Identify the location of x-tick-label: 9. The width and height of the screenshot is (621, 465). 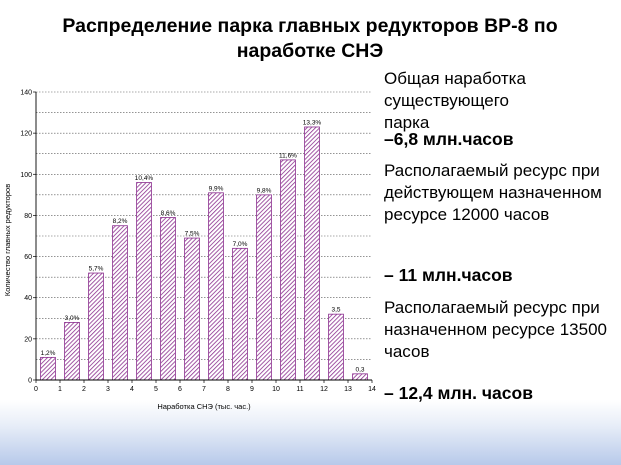
(252, 389).